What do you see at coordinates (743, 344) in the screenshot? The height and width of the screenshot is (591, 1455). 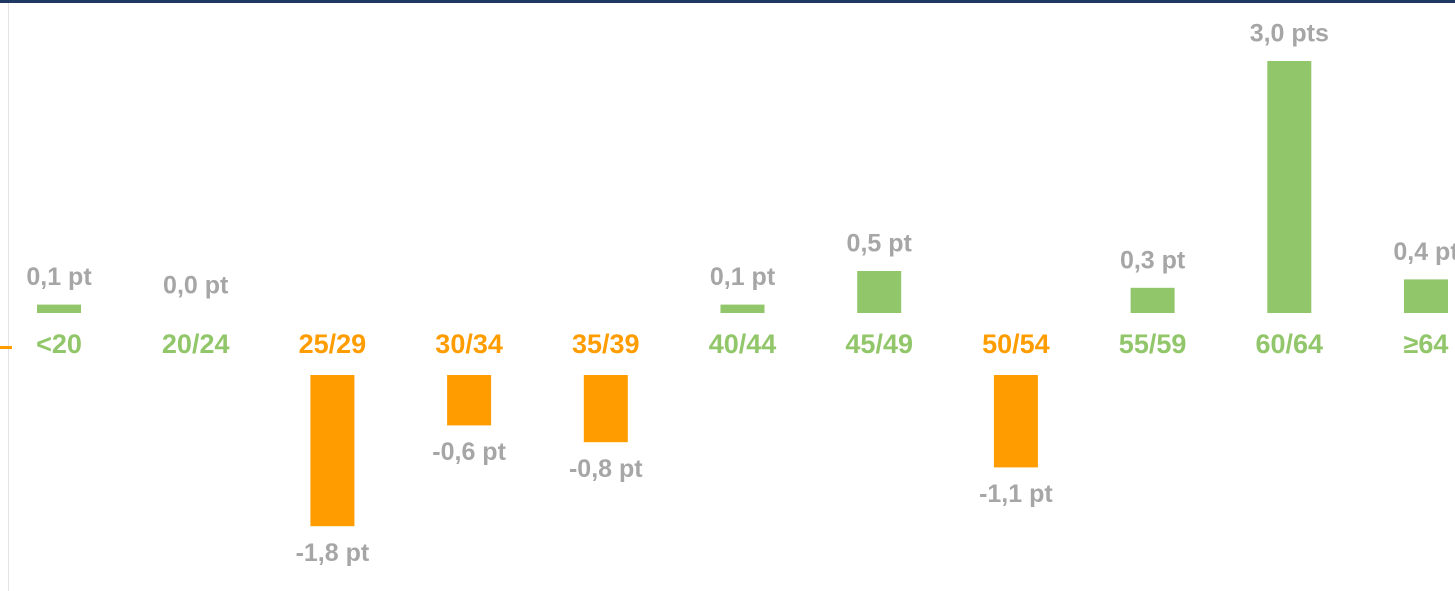 I see `category-label: 40/44` at bounding box center [743, 344].